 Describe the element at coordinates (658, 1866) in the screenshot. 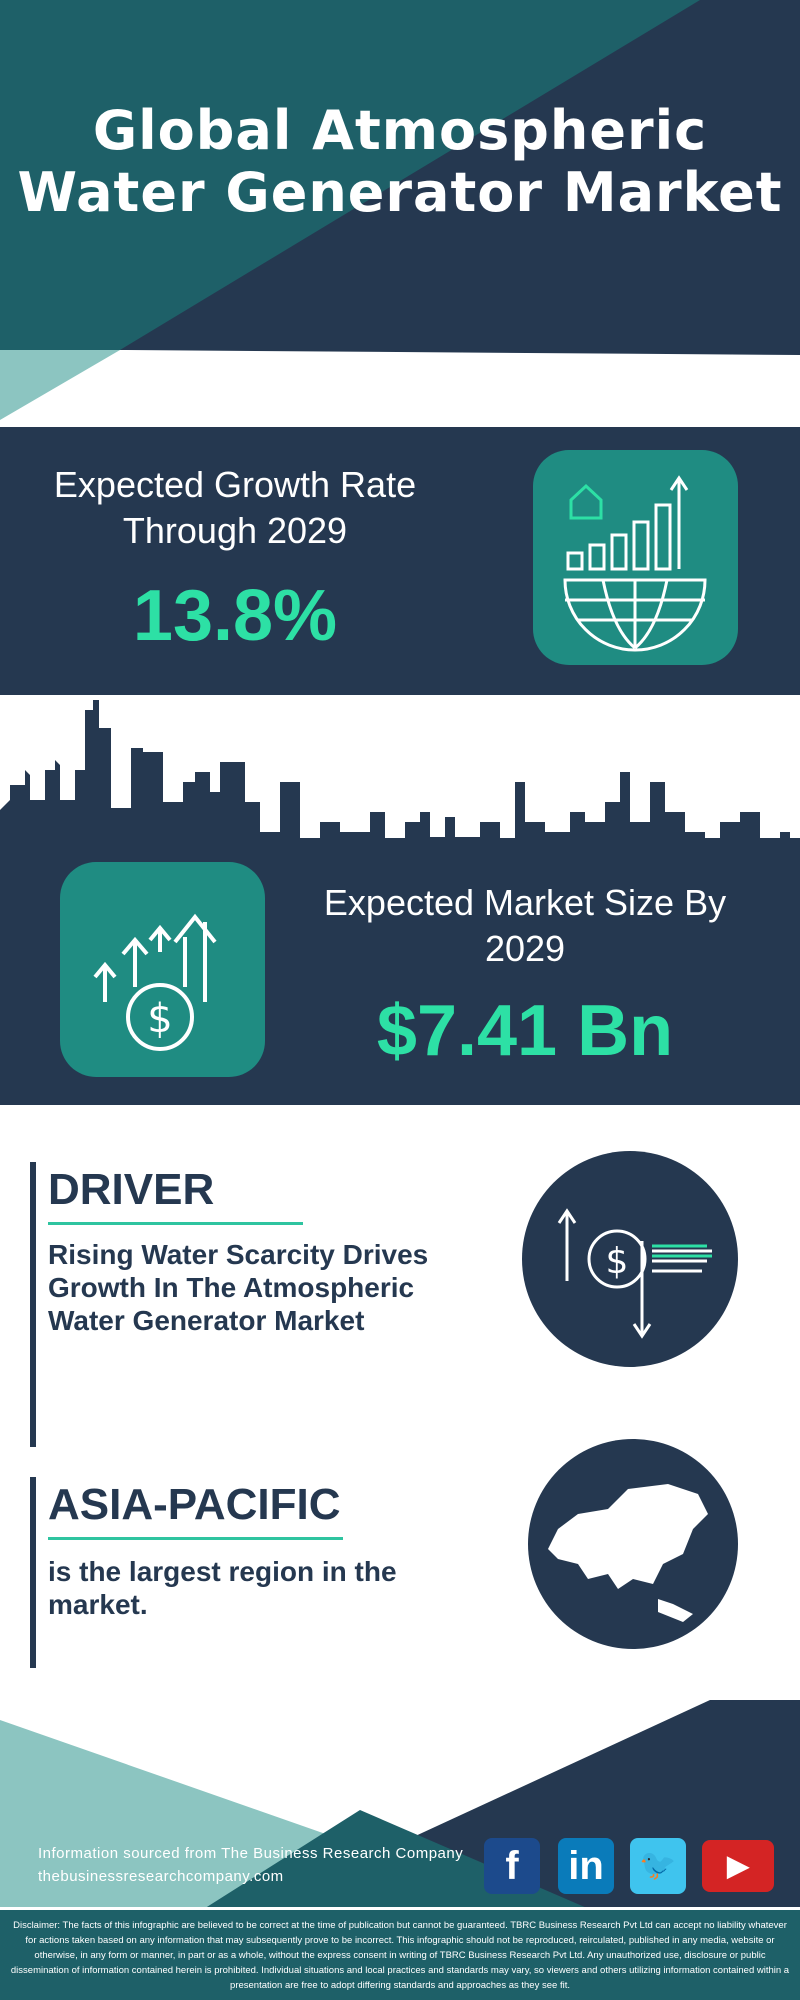

I see `twitter-icon: 🐦` at that location.